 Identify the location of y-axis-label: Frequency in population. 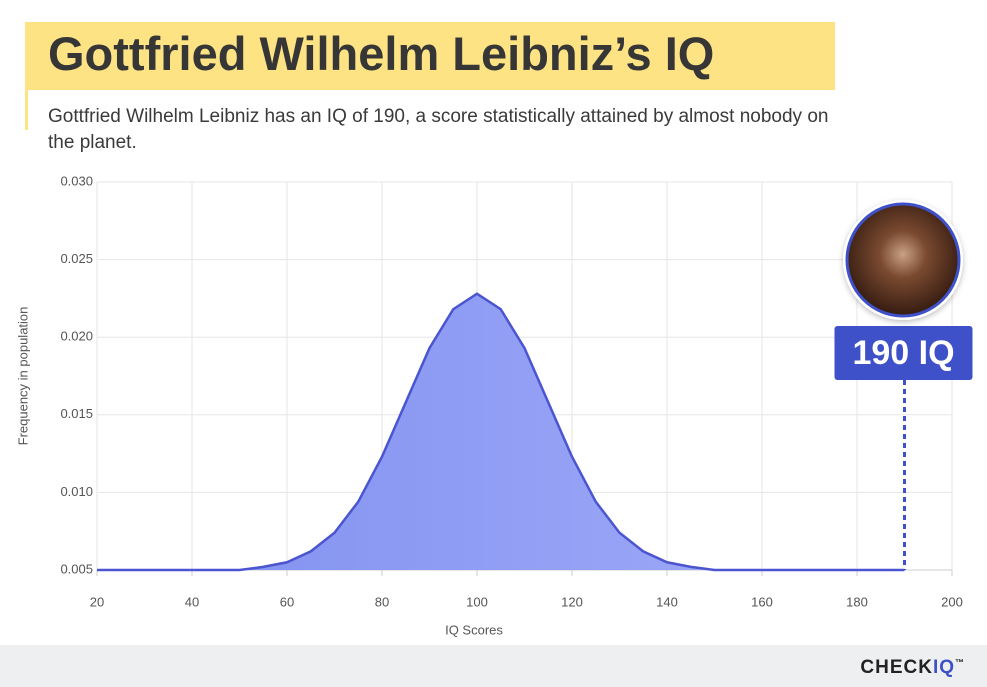
(22, 376).